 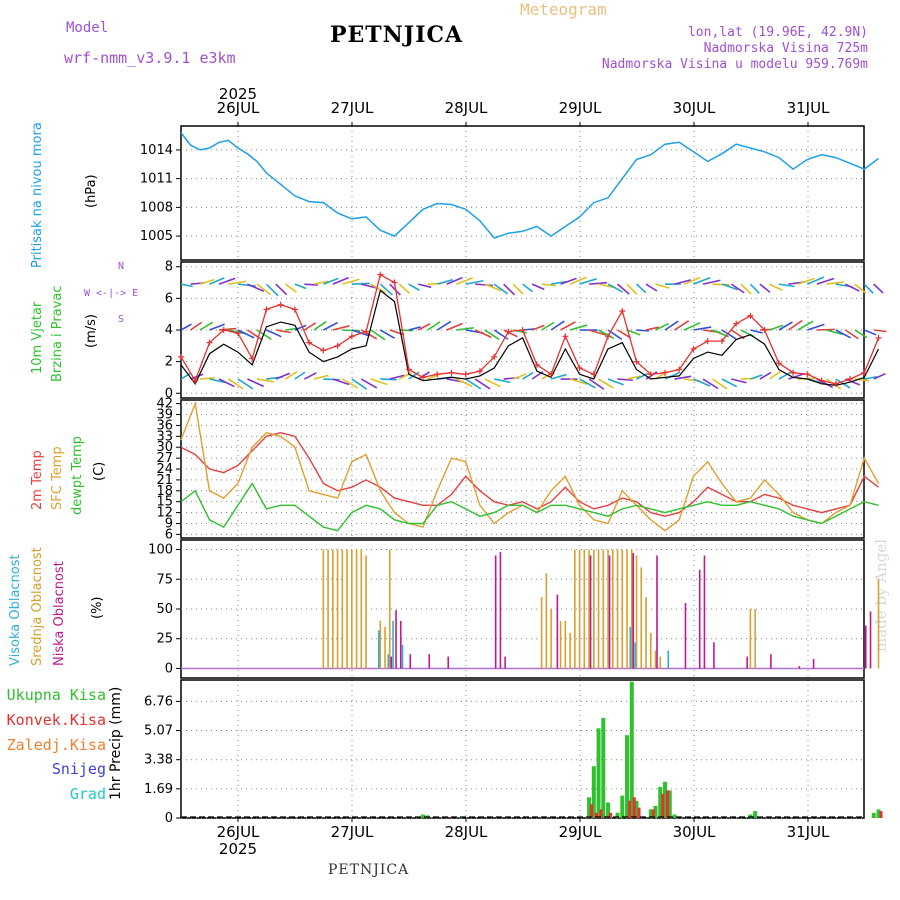 I want to click on temp-y-tick-label: 9, so click(x=169, y=523).